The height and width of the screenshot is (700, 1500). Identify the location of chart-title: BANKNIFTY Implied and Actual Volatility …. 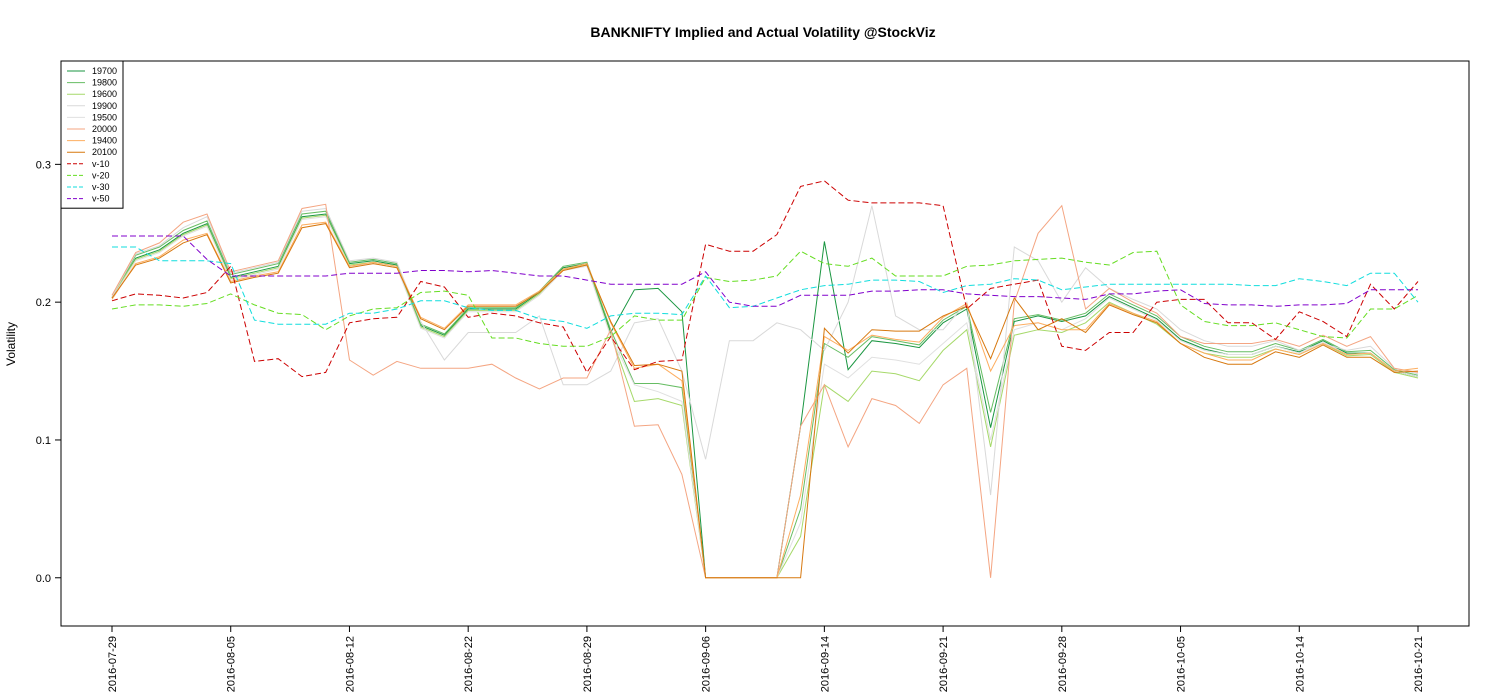
(762, 32).